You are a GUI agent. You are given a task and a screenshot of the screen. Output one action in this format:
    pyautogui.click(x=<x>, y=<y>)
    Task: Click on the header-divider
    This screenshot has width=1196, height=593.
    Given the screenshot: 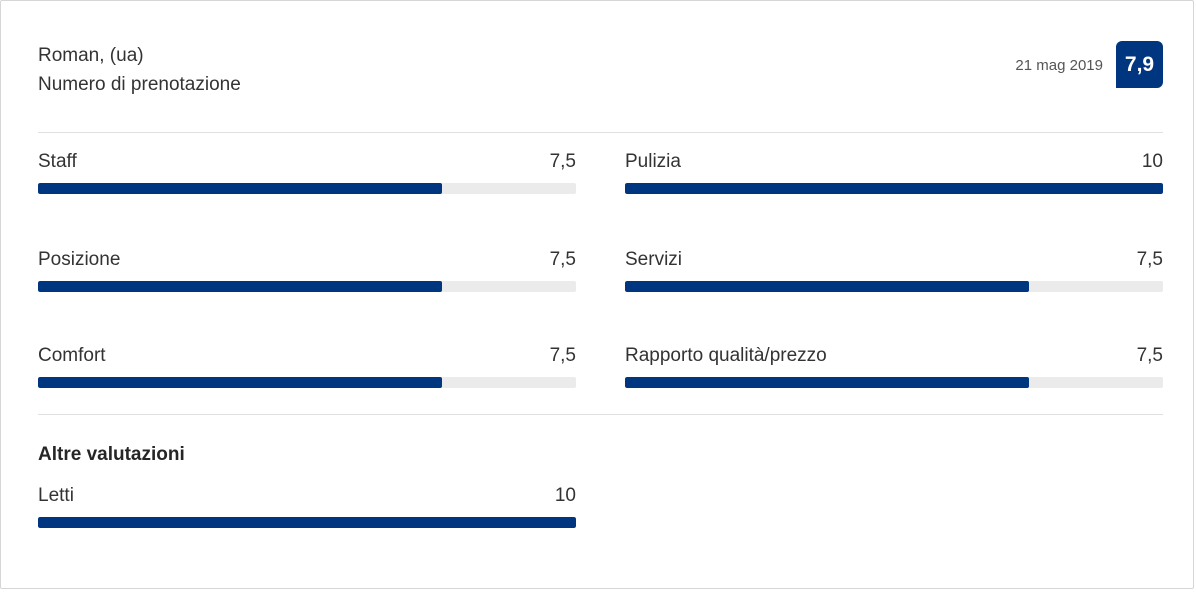 What is the action you would take?
    pyautogui.click(x=600, y=132)
    